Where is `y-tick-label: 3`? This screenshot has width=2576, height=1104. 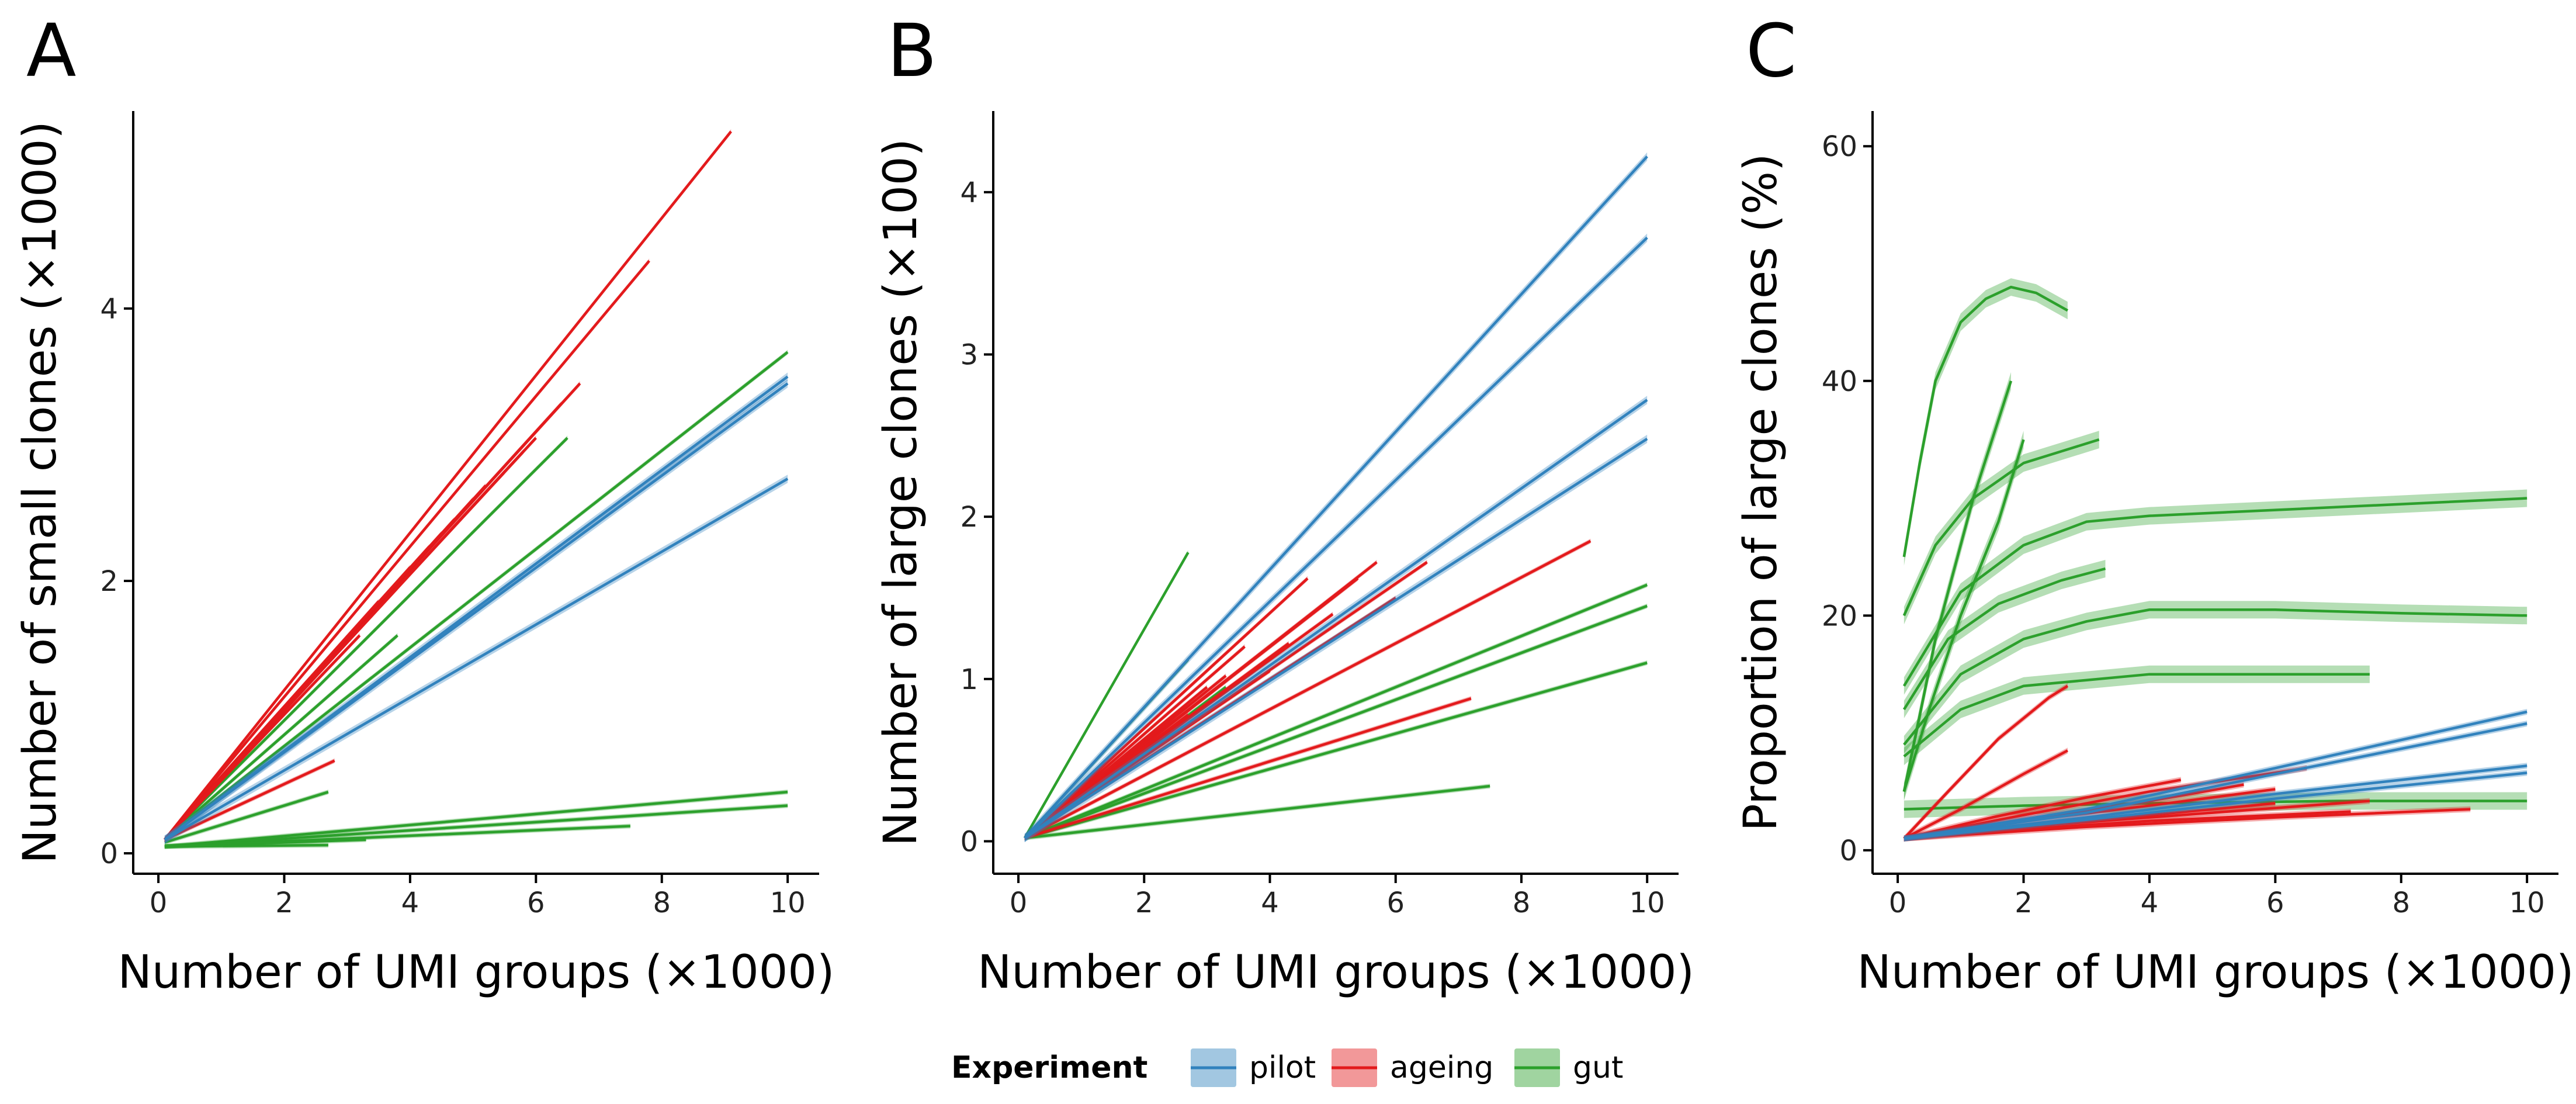
y-tick-label: 3 is located at coordinates (969, 355).